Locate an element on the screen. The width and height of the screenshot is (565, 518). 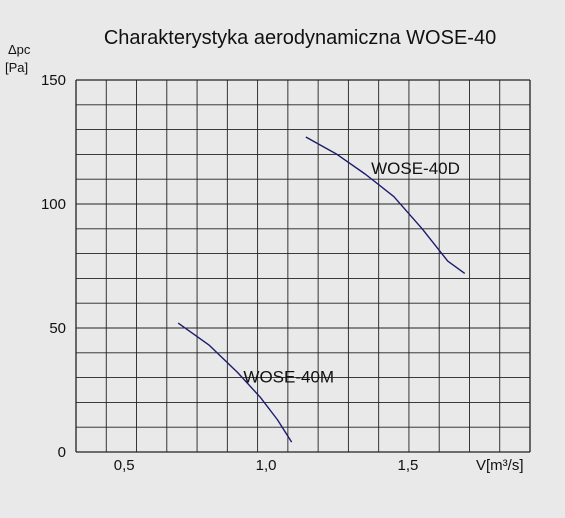
x-tick-label: 1,0 is located at coordinates (266, 465).